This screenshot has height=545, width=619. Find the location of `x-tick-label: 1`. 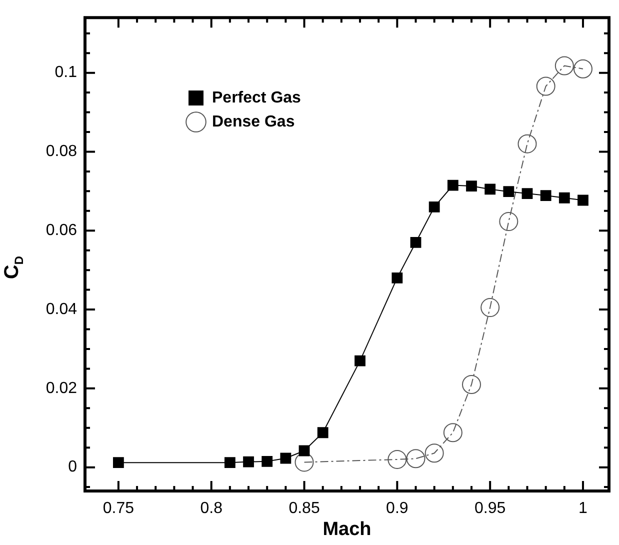

x-tick-label: 1 is located at coordinates (583, 509).